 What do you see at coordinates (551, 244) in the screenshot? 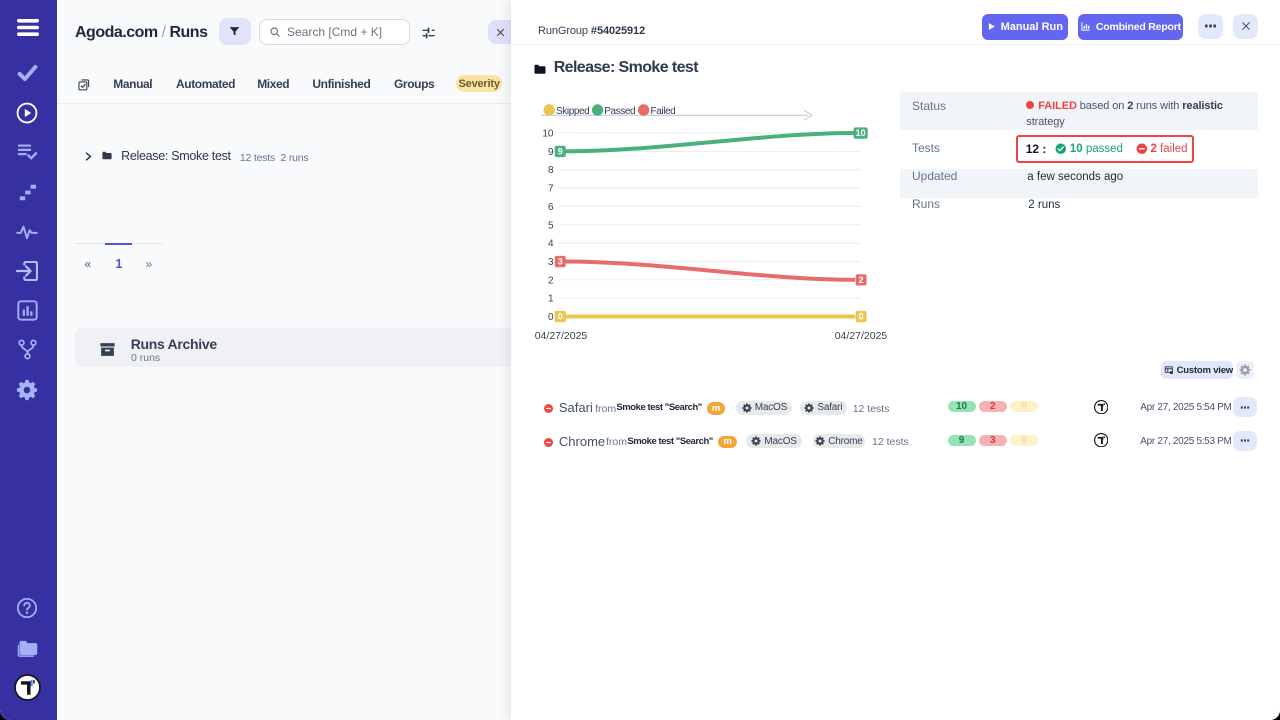
I see `svg-text: 4` at bounding box center [551, 244].